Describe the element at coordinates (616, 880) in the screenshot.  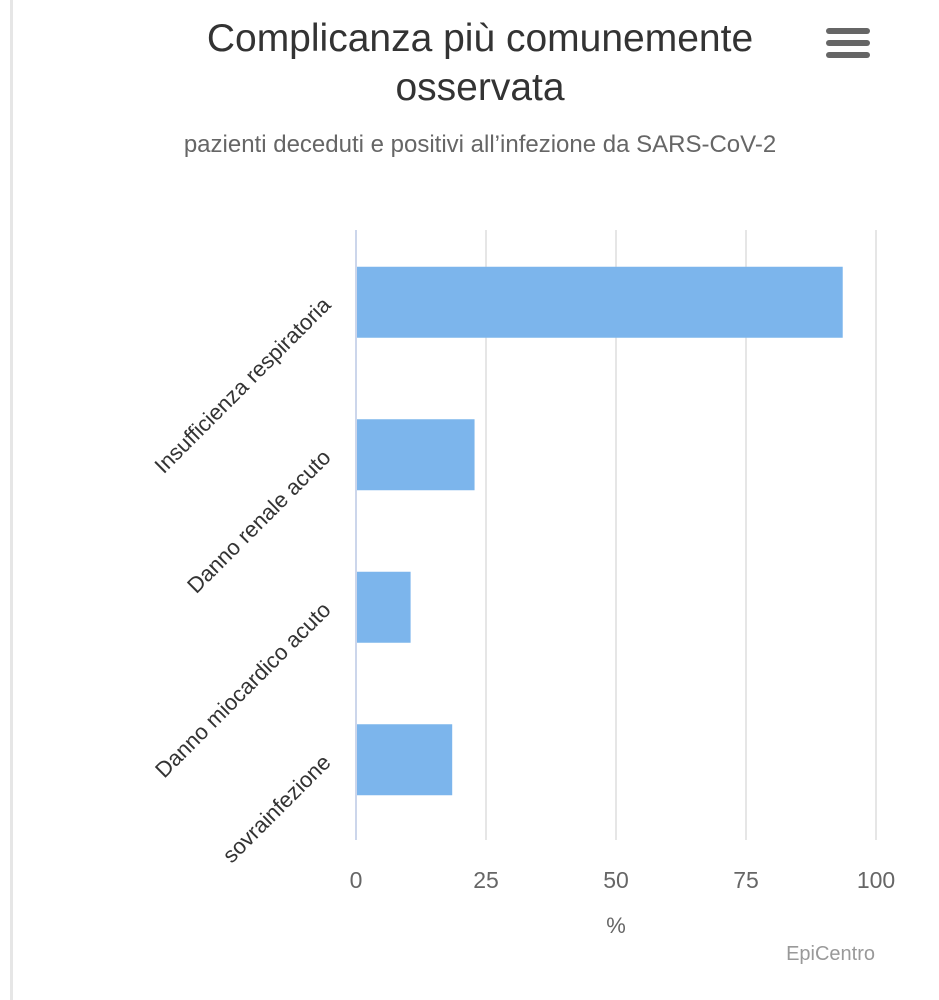
I see `x-tick-label: 50` at that location.